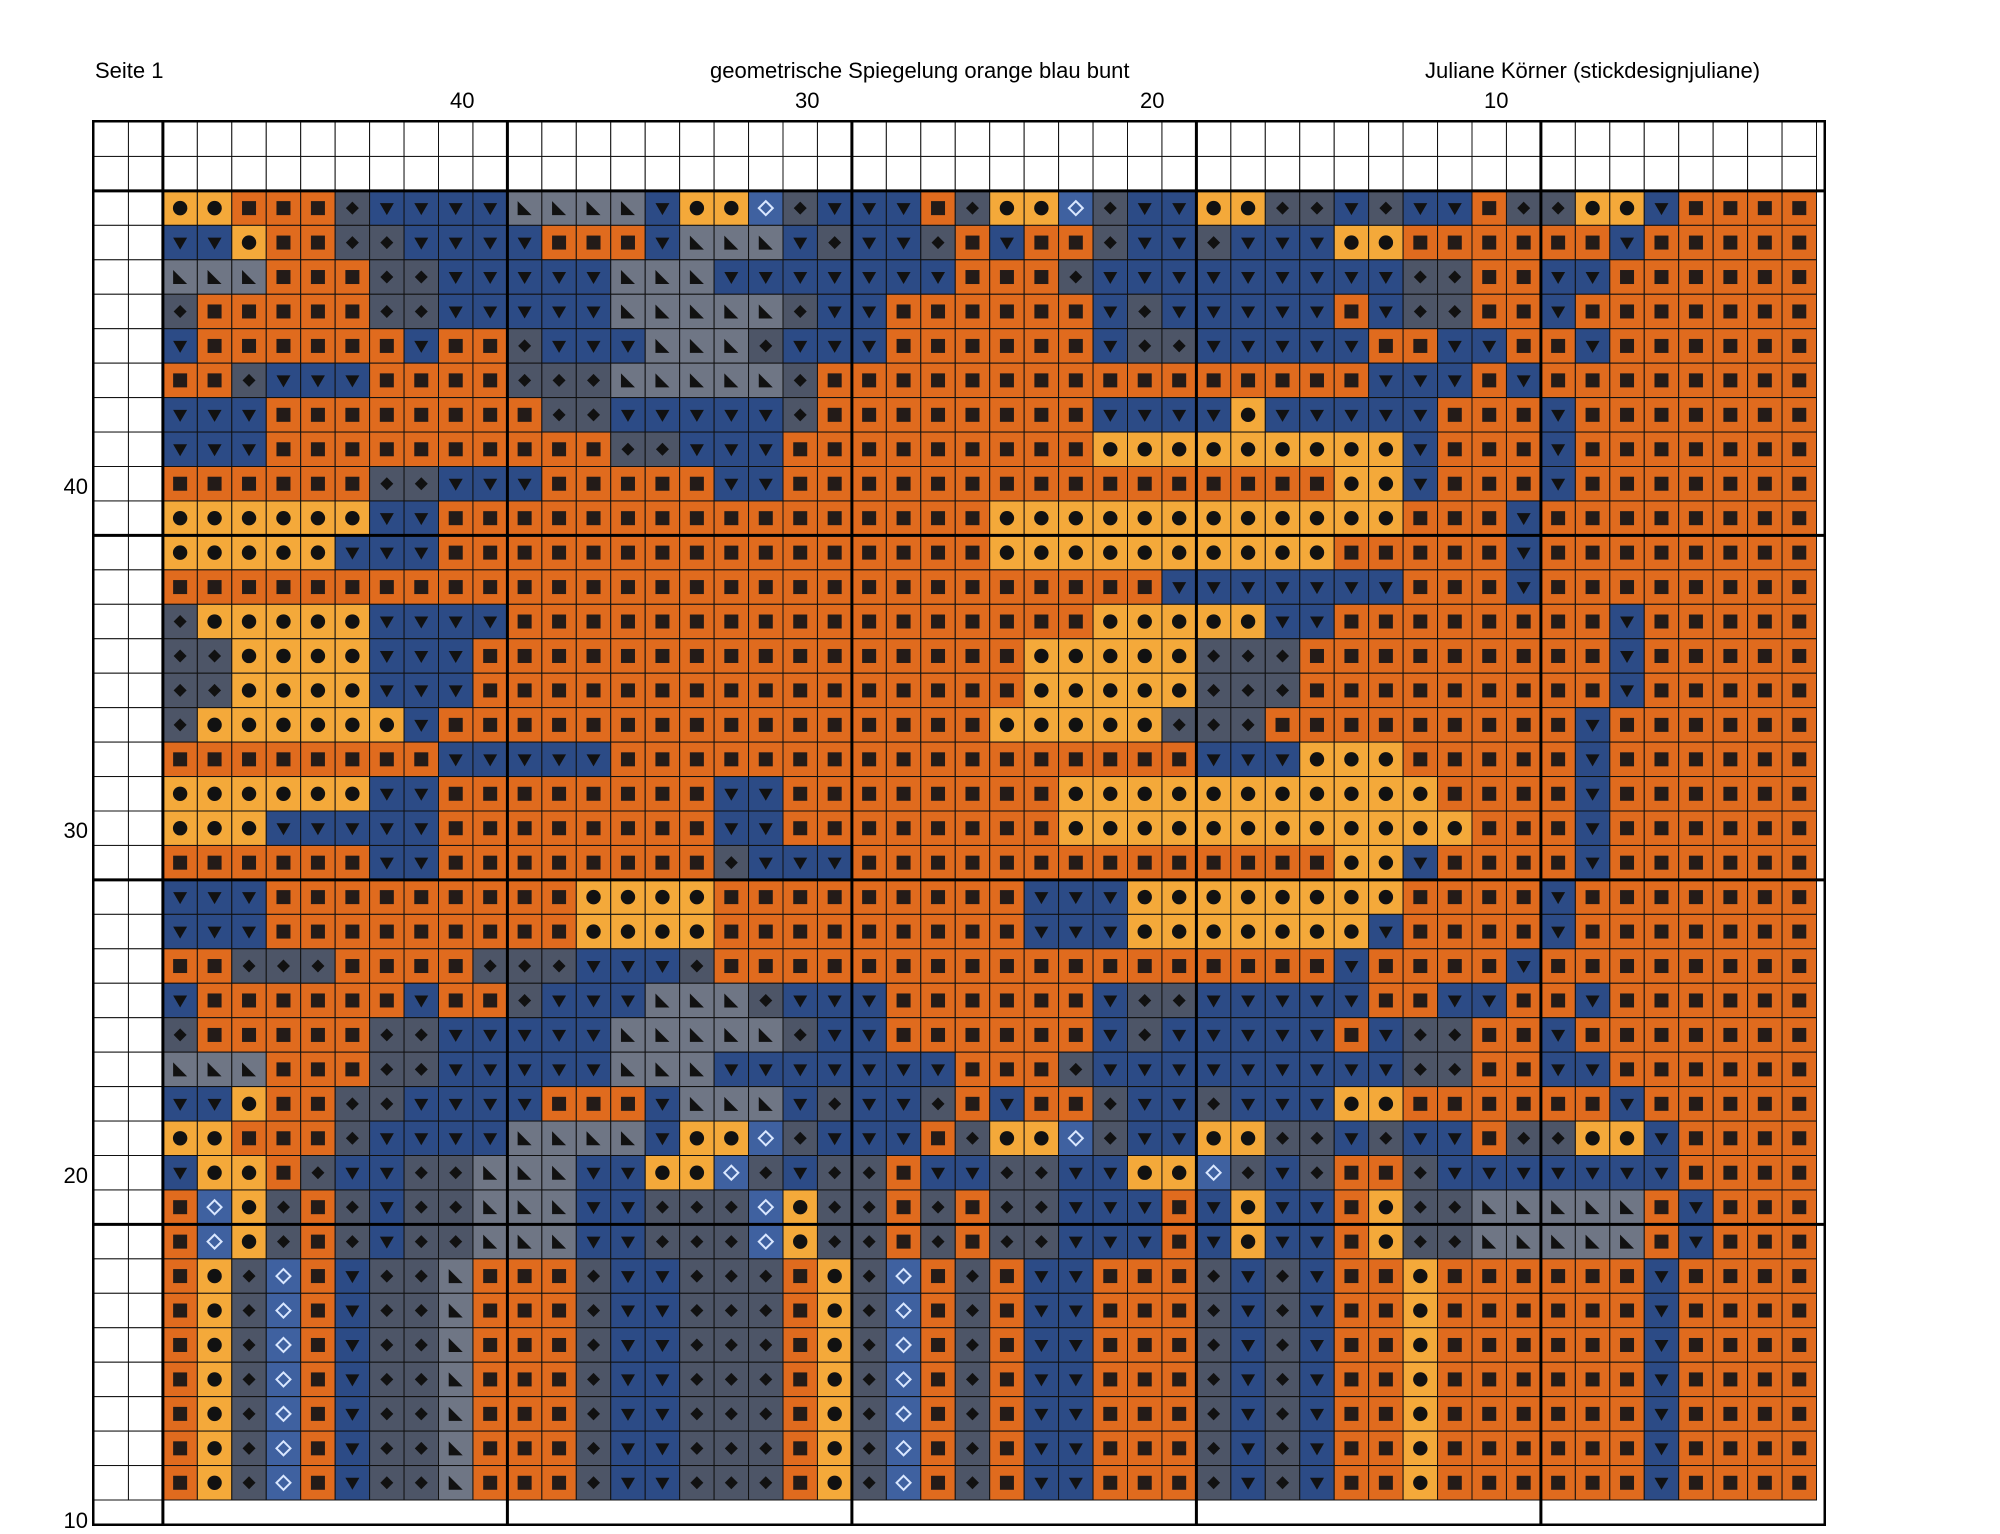  Describe the element at coordinates (75, 830) in the screenshot. I see `row-label: 30` at that location.